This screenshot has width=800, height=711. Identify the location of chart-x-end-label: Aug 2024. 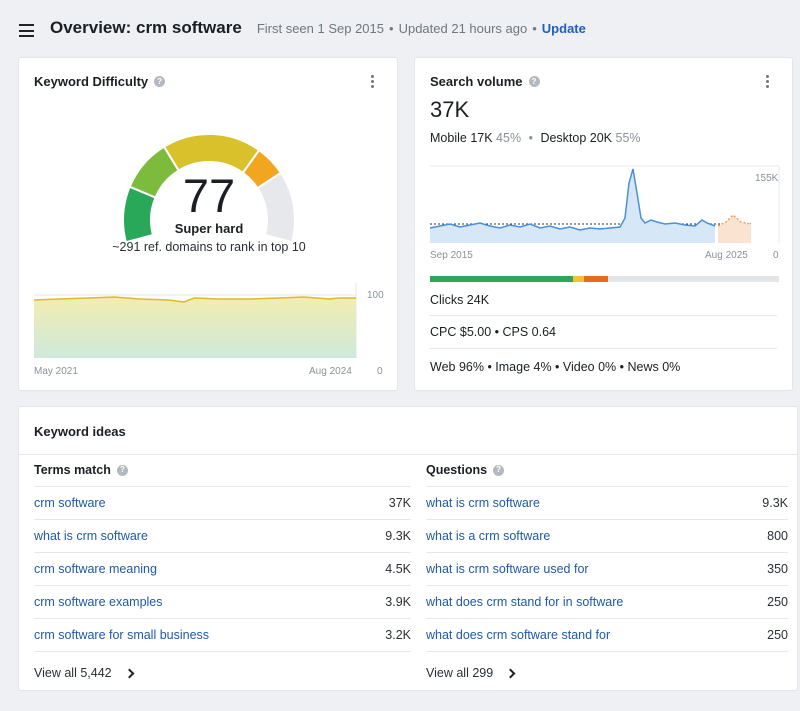
(330, 371).